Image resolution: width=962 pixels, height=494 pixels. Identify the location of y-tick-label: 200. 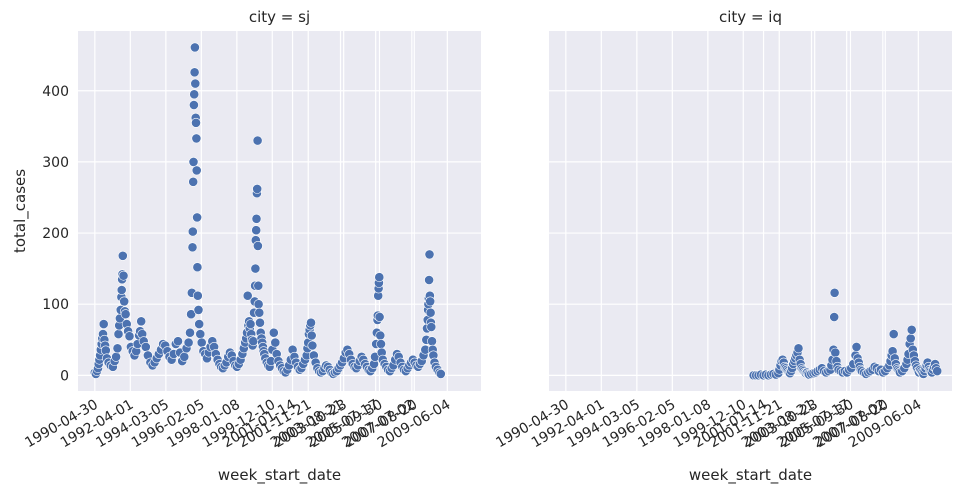
(55, 234).